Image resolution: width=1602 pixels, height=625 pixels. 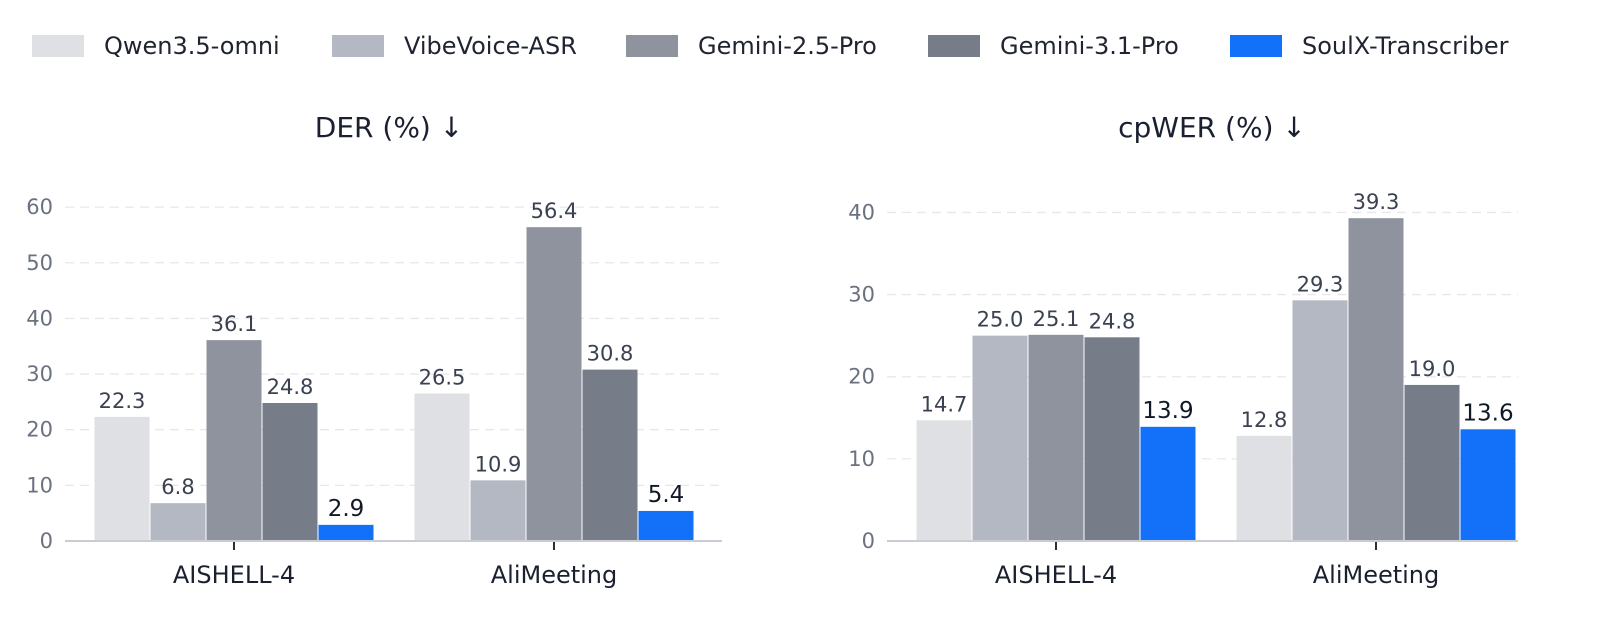 What do you see at coordinates (861, 295) in the screenshot?
I see `cpwer-y-tick-label: 30` at bounding box center [861, 295].